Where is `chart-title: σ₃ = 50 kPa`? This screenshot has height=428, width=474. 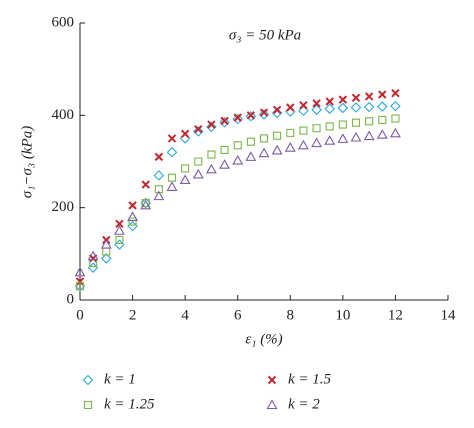
chart-title: σ₃ = 50 kPa is located at coordinates (265, 35).